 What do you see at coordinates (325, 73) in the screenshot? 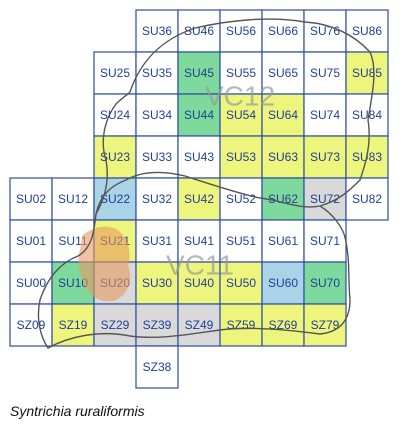
I see `cell-label: SU75` at bounding box center [325, 73].